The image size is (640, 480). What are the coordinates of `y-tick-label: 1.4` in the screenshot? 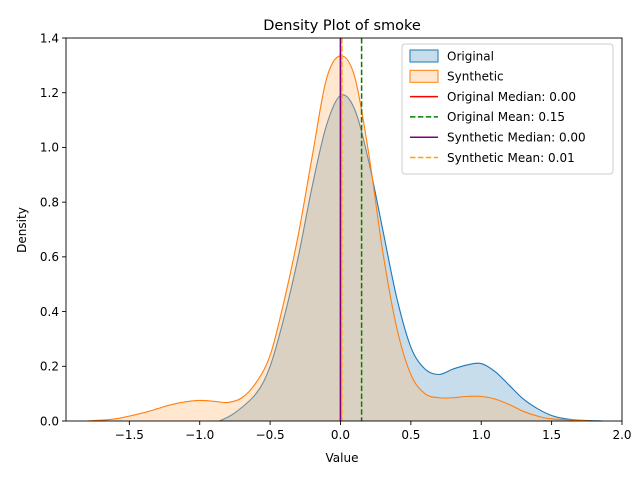 It's located at (49, 38).